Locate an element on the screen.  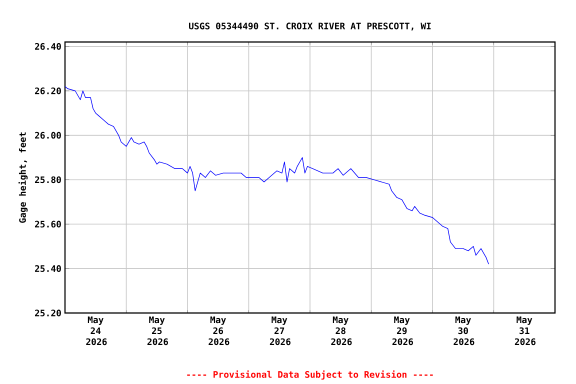
y-tick-label: 25.40 is located at coordinates (47, 268).